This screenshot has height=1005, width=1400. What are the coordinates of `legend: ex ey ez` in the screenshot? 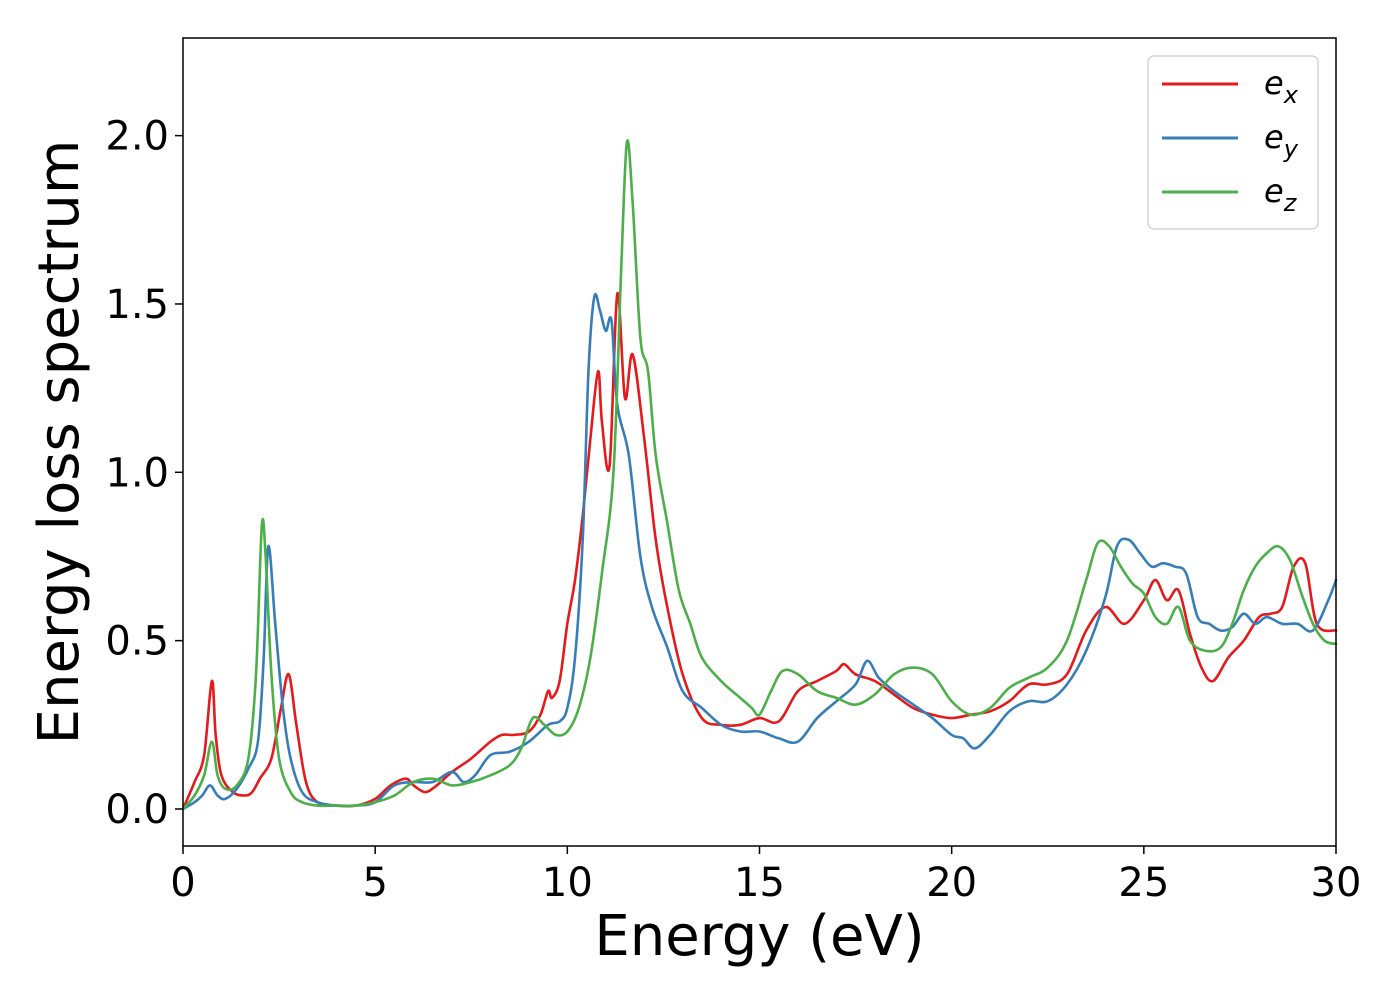 It's located at (1233, 142).